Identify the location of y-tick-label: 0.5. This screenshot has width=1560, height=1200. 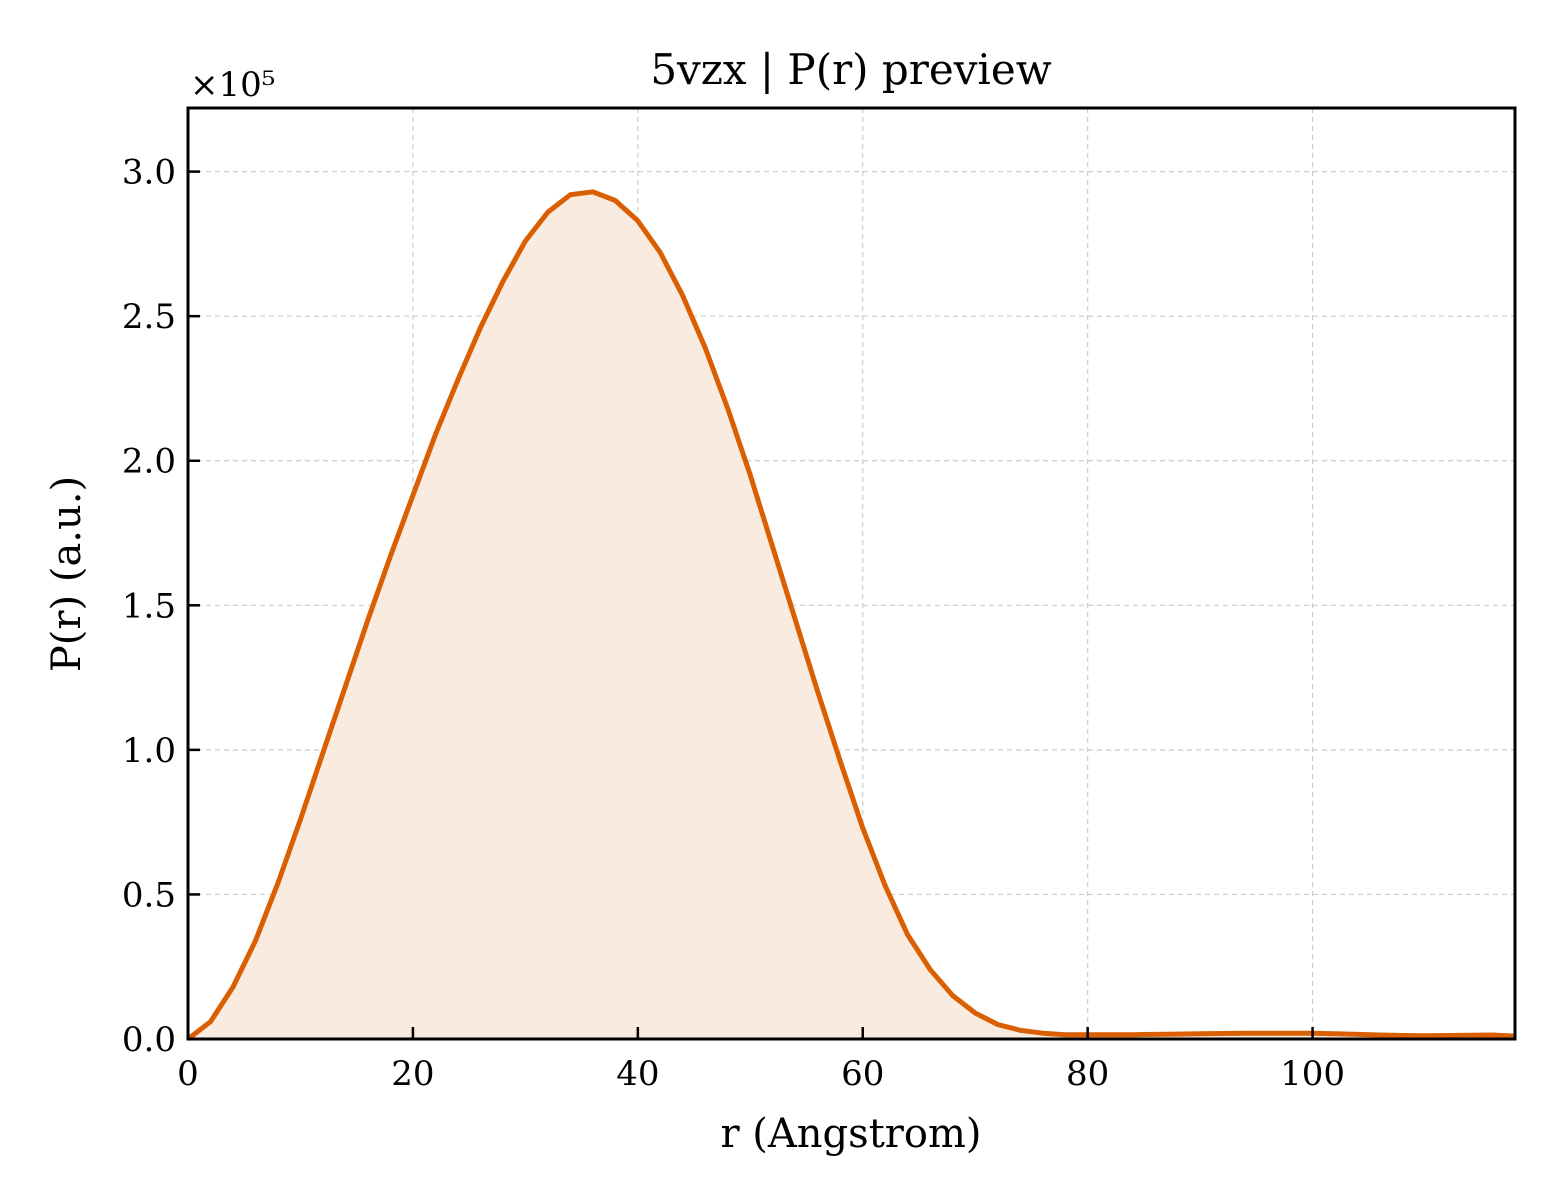
(149, 895).